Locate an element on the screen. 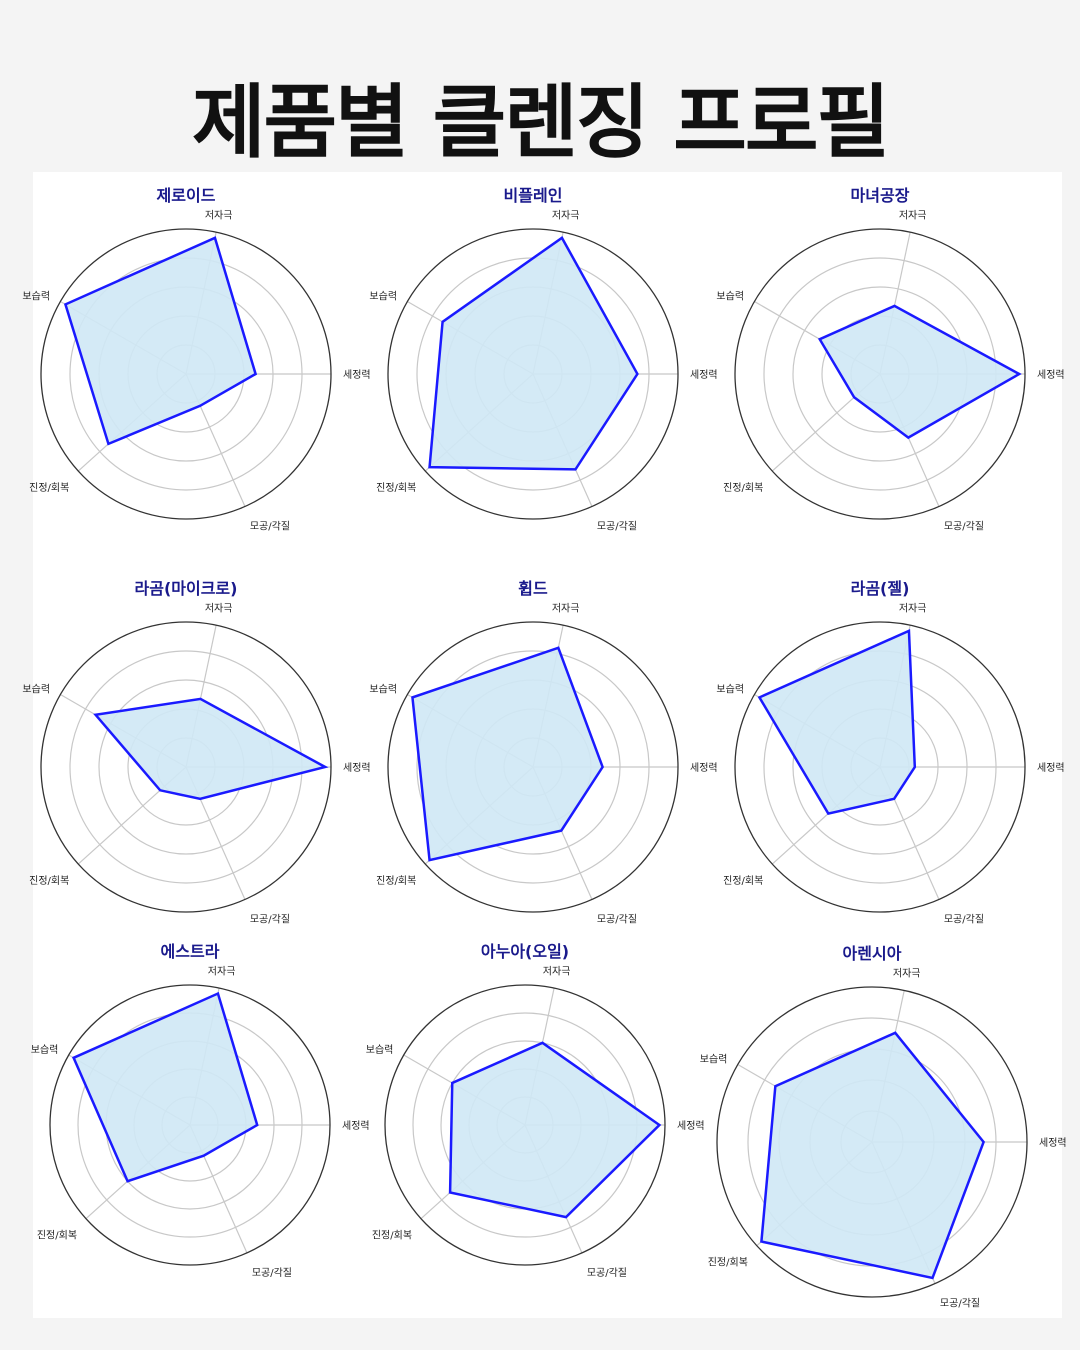 This screenshot has height=1350, width=1080. chart-title: 아누아(오일) is located at coordinates (525, 951).